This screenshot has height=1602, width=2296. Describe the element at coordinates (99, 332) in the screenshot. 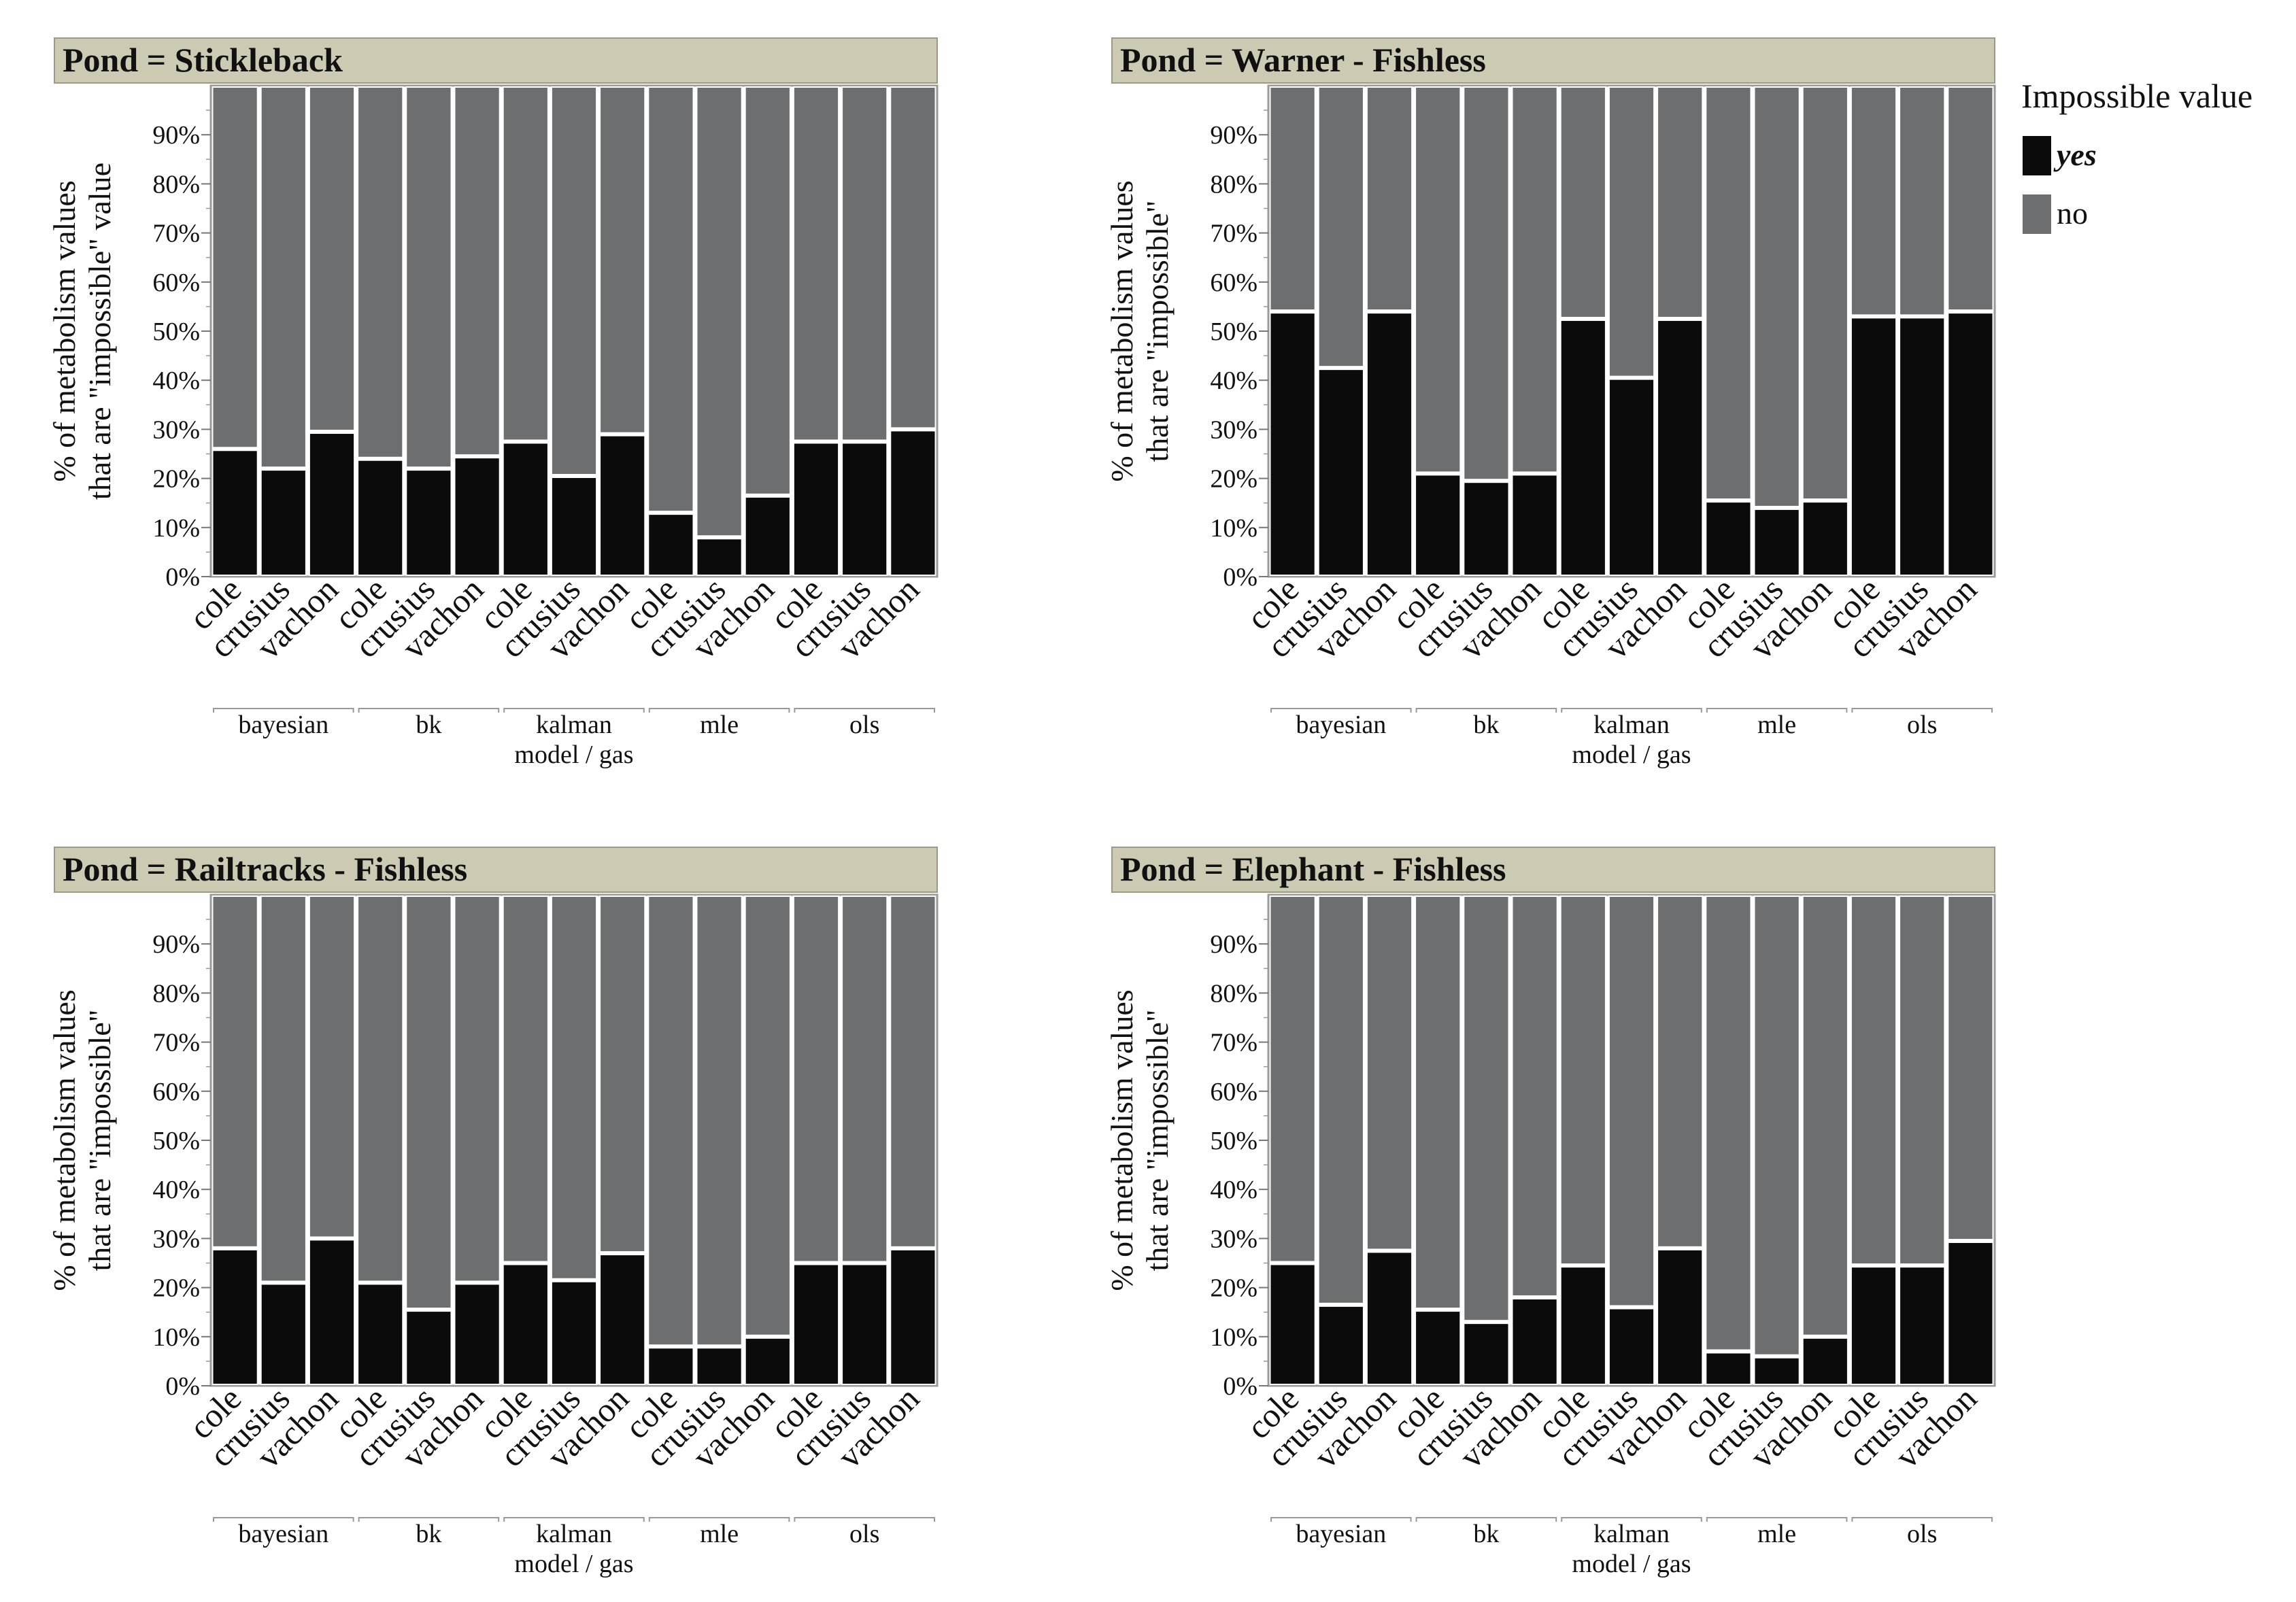

I see `y-axis-title-line: that are "impossible" value` at that location.